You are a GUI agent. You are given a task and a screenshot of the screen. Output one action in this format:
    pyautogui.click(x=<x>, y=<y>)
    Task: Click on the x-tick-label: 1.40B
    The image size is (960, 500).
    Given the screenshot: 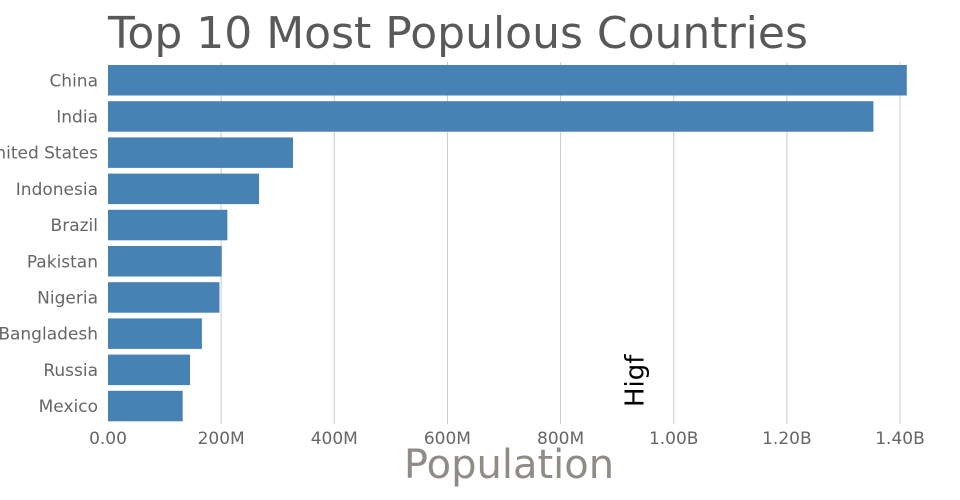 What is the action you would take?
    pyautogui.click(x=900, y=439)
    